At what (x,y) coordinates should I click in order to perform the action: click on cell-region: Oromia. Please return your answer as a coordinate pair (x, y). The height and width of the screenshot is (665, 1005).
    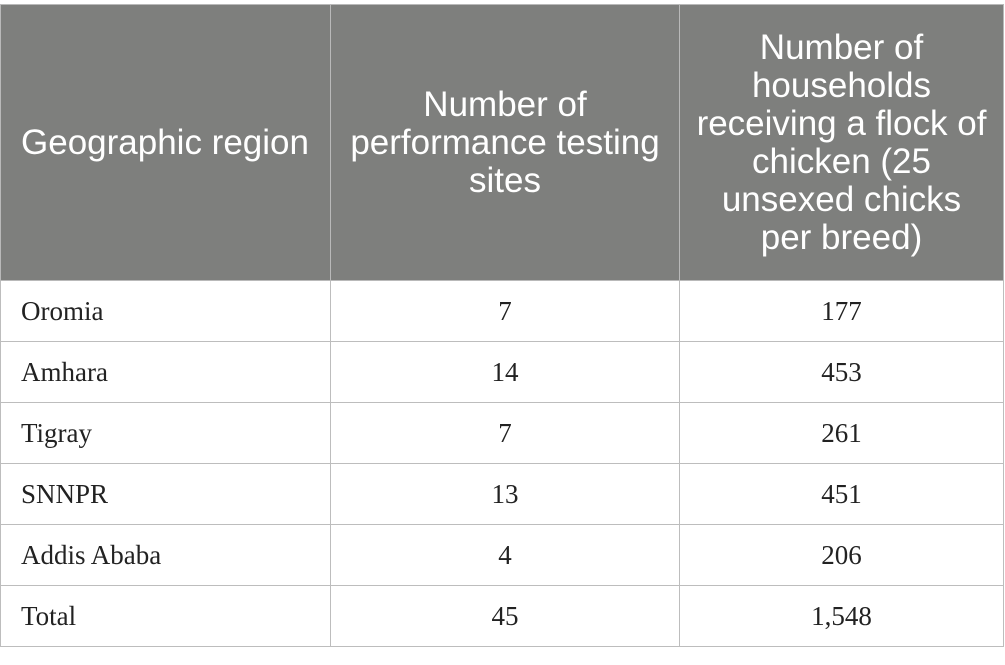
    Looking at the image, I should click on (165, 311).